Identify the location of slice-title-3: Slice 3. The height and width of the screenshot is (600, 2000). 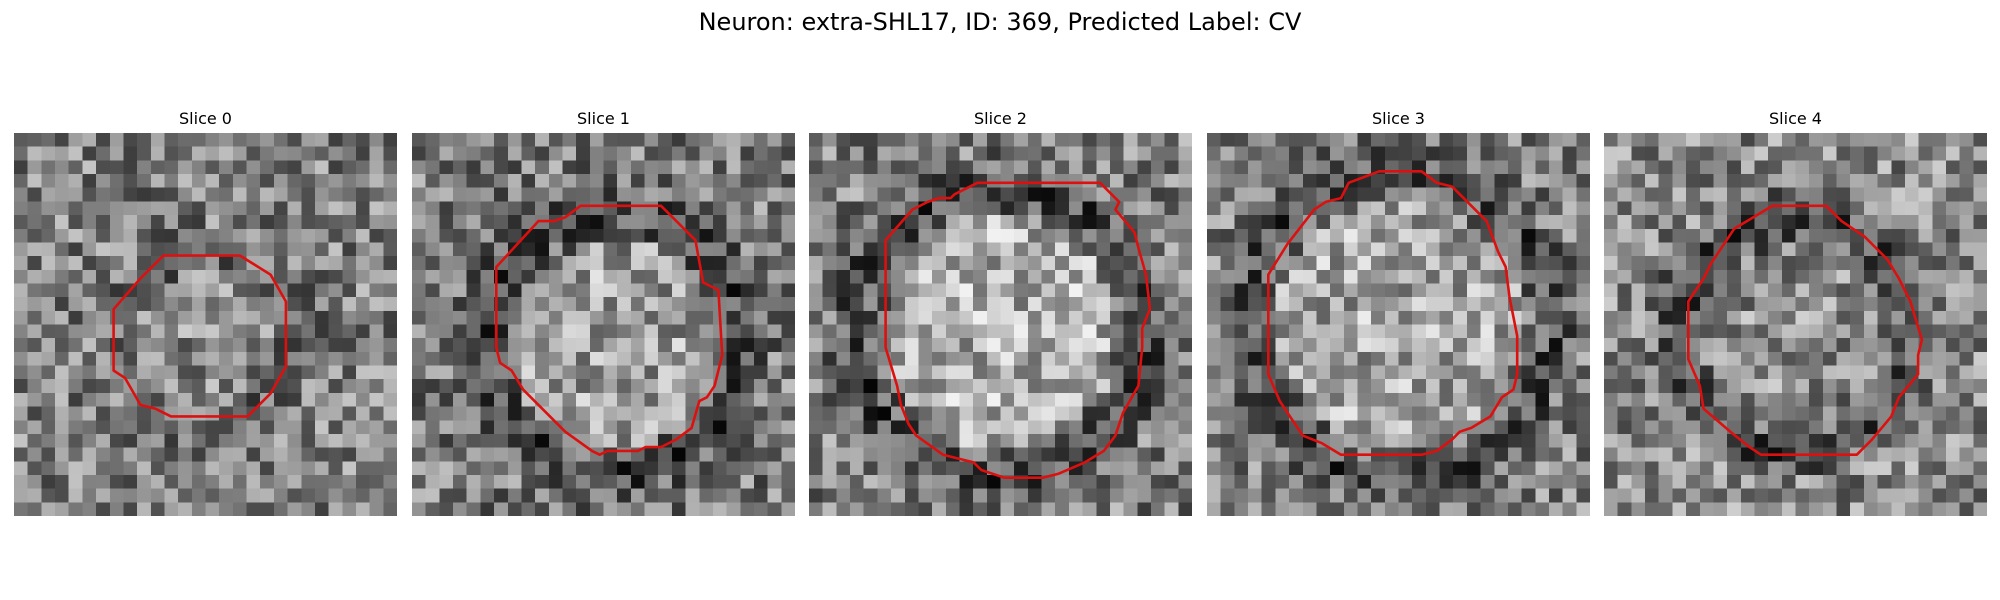
(1398, 118).